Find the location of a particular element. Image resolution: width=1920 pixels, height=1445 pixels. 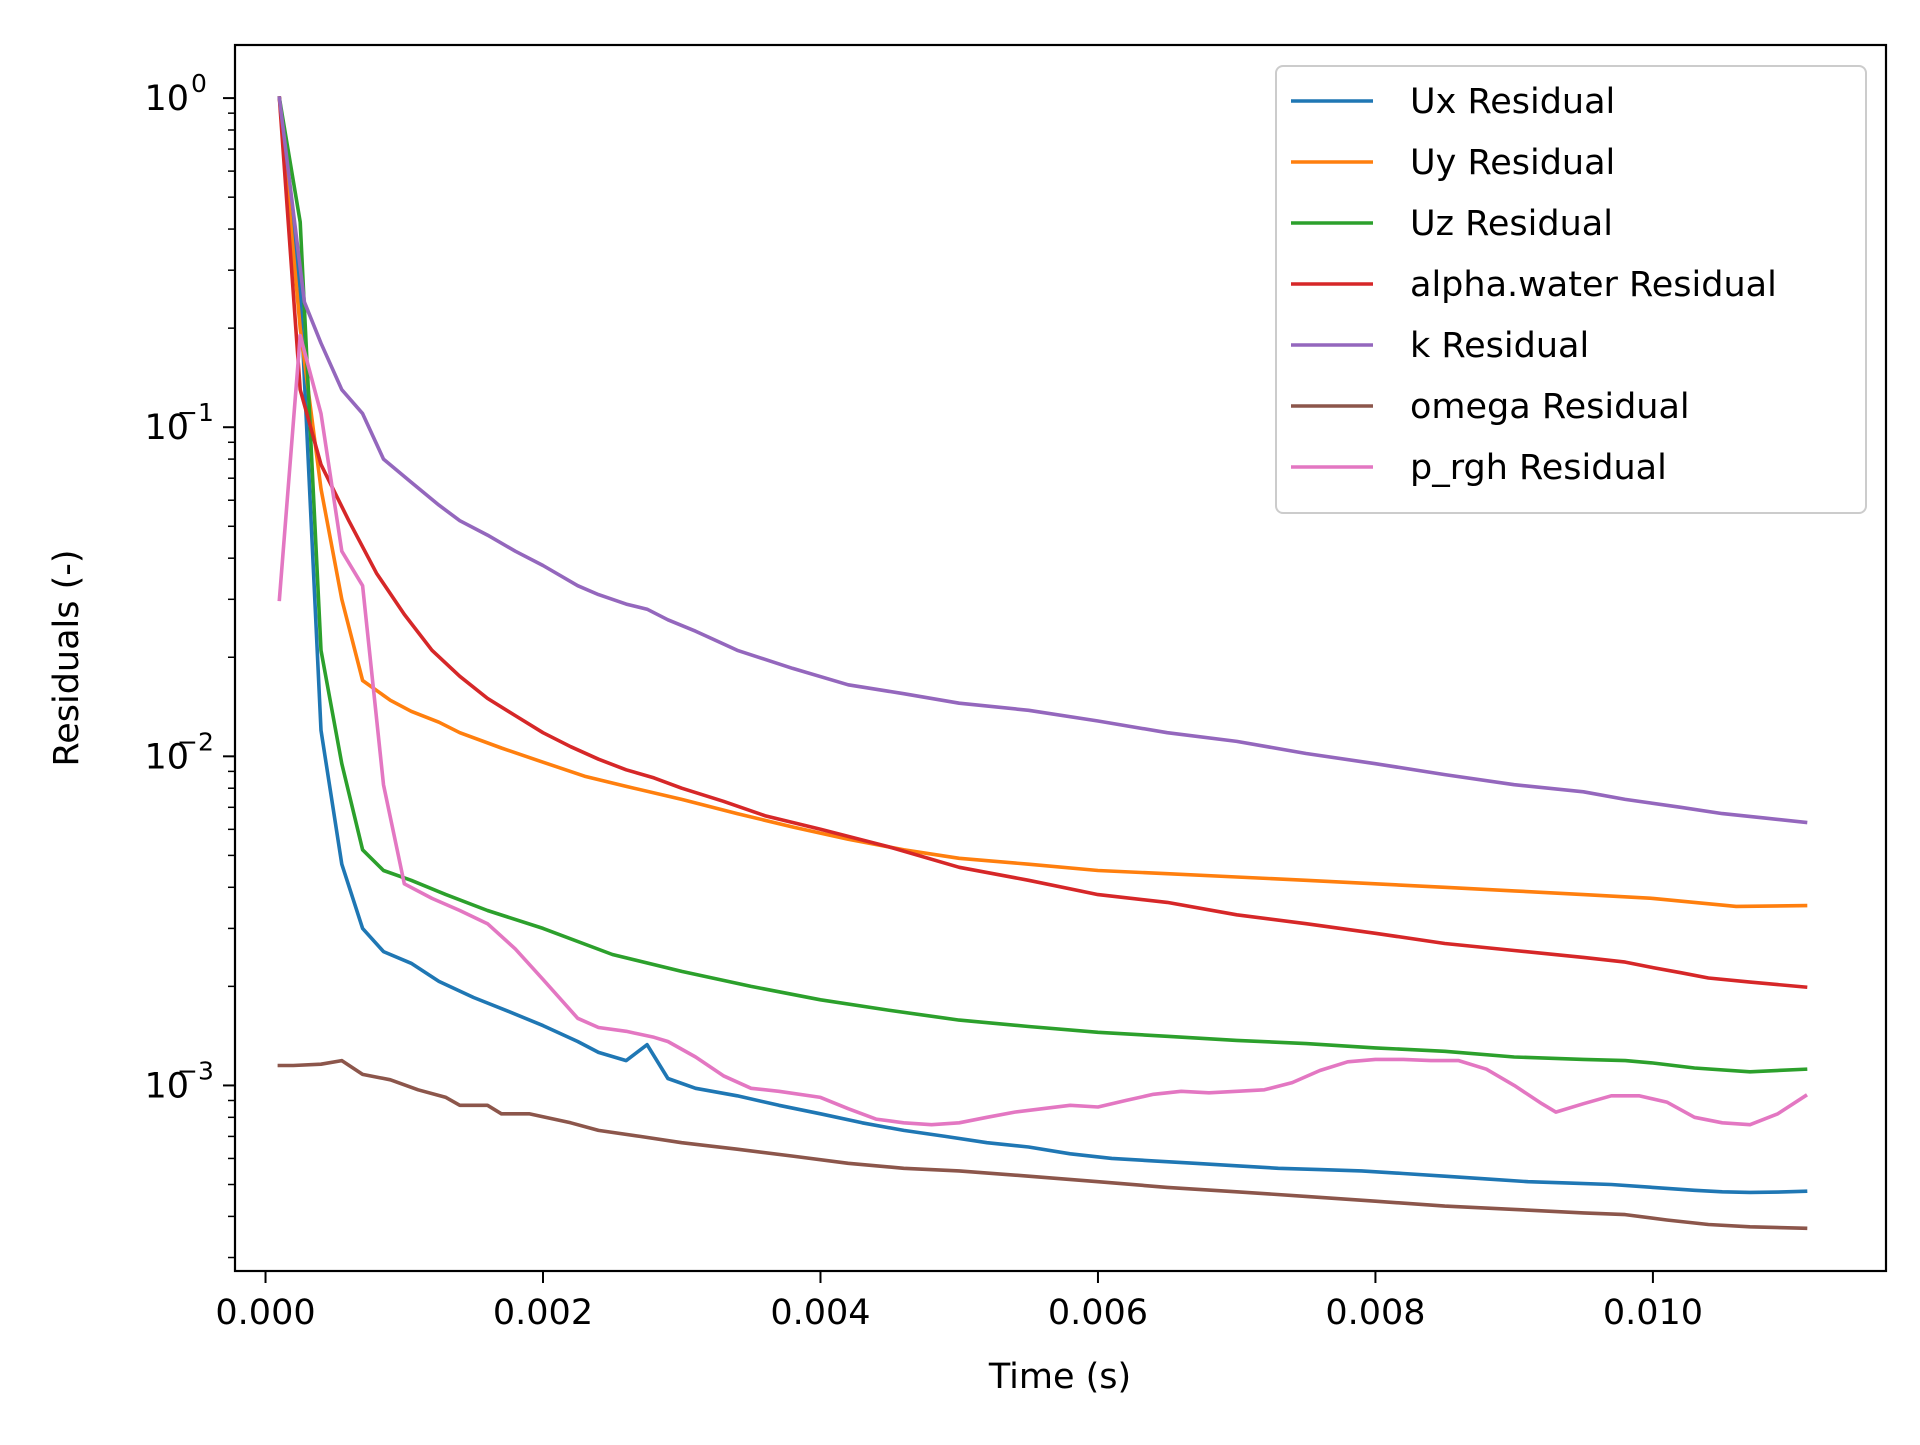

x-tick-label: 0.000 is located at coordinates (265, 1313).